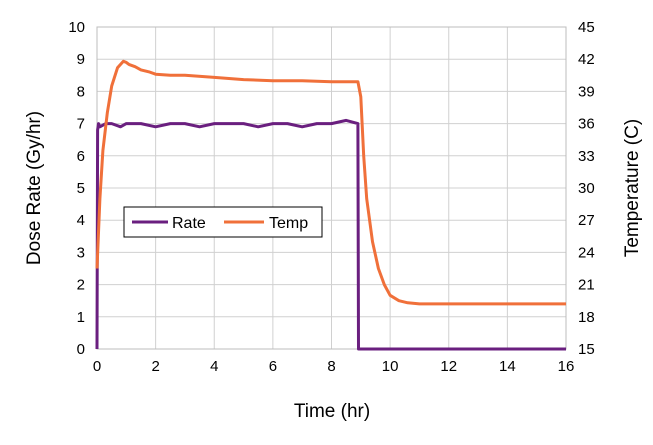 The width and height of the screenshot is (653, 445). I want to click on right-y-tick-label: 39, so click(586, 91).